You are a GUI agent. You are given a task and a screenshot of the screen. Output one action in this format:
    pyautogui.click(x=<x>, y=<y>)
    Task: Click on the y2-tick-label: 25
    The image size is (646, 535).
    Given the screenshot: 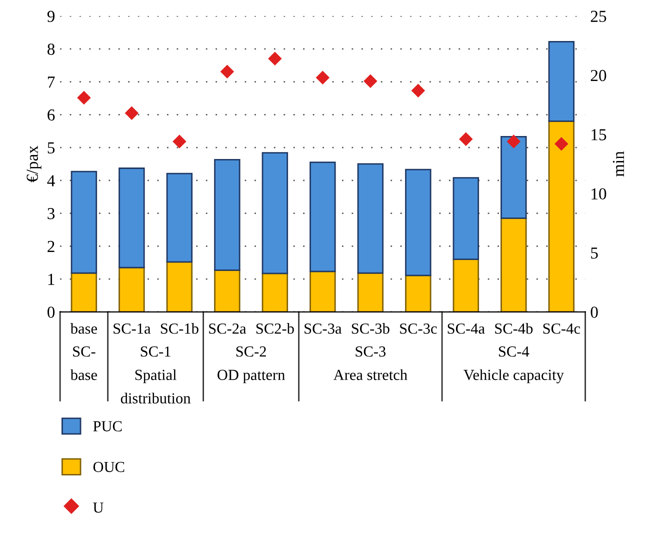 What is the action you would take?
    pyautogui.click(x=598, y=16)
    